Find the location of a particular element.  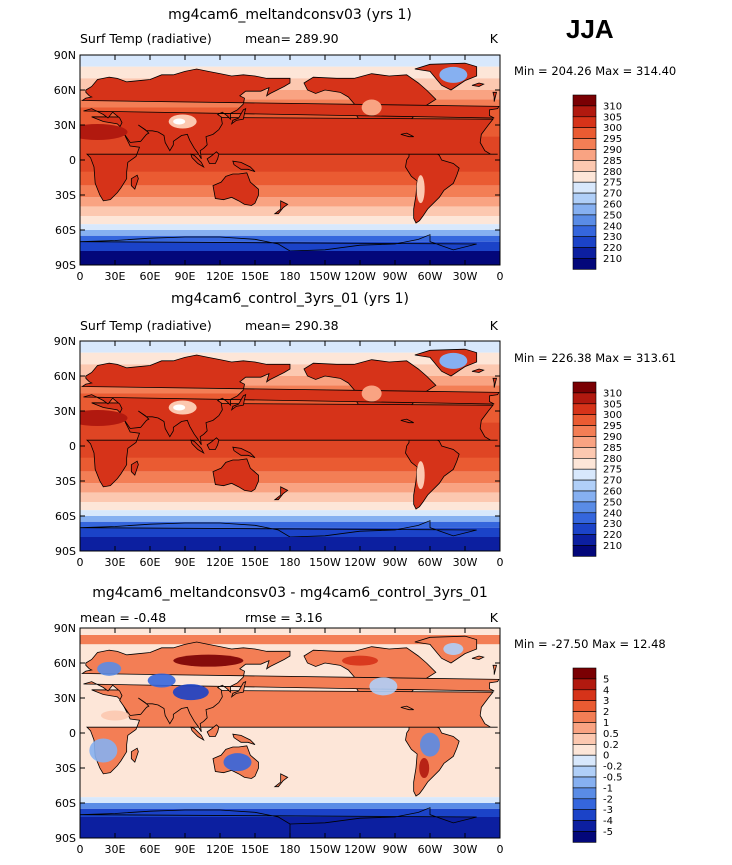

x-tick-label: 120W is located at coordinates (360, 562).